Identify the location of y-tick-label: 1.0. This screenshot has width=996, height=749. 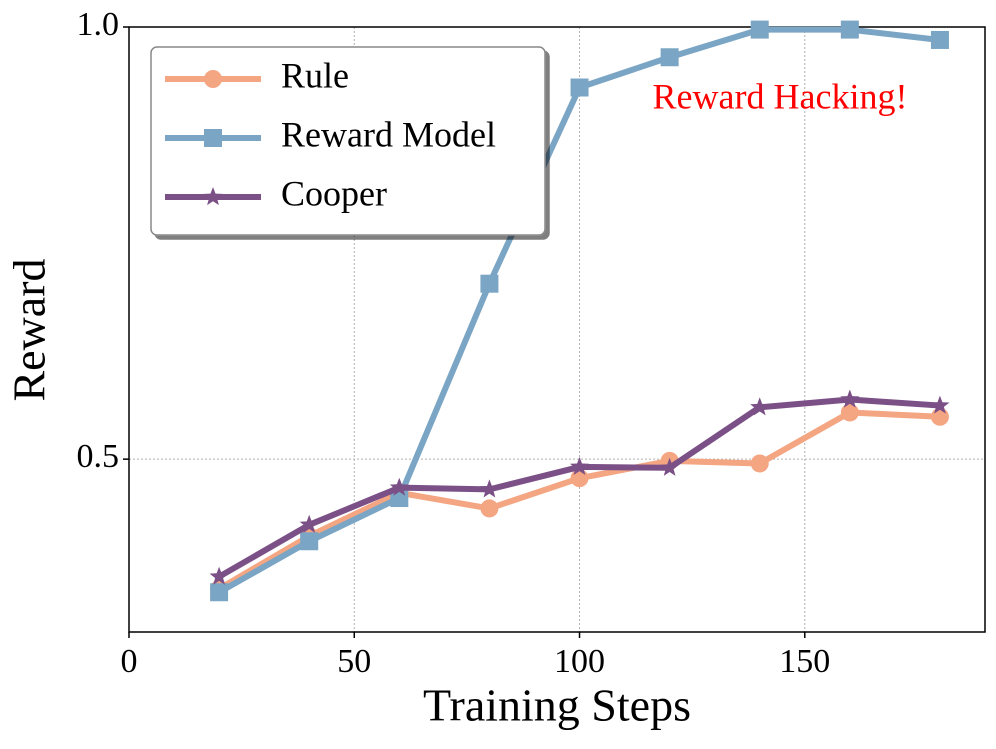
(98, 24).